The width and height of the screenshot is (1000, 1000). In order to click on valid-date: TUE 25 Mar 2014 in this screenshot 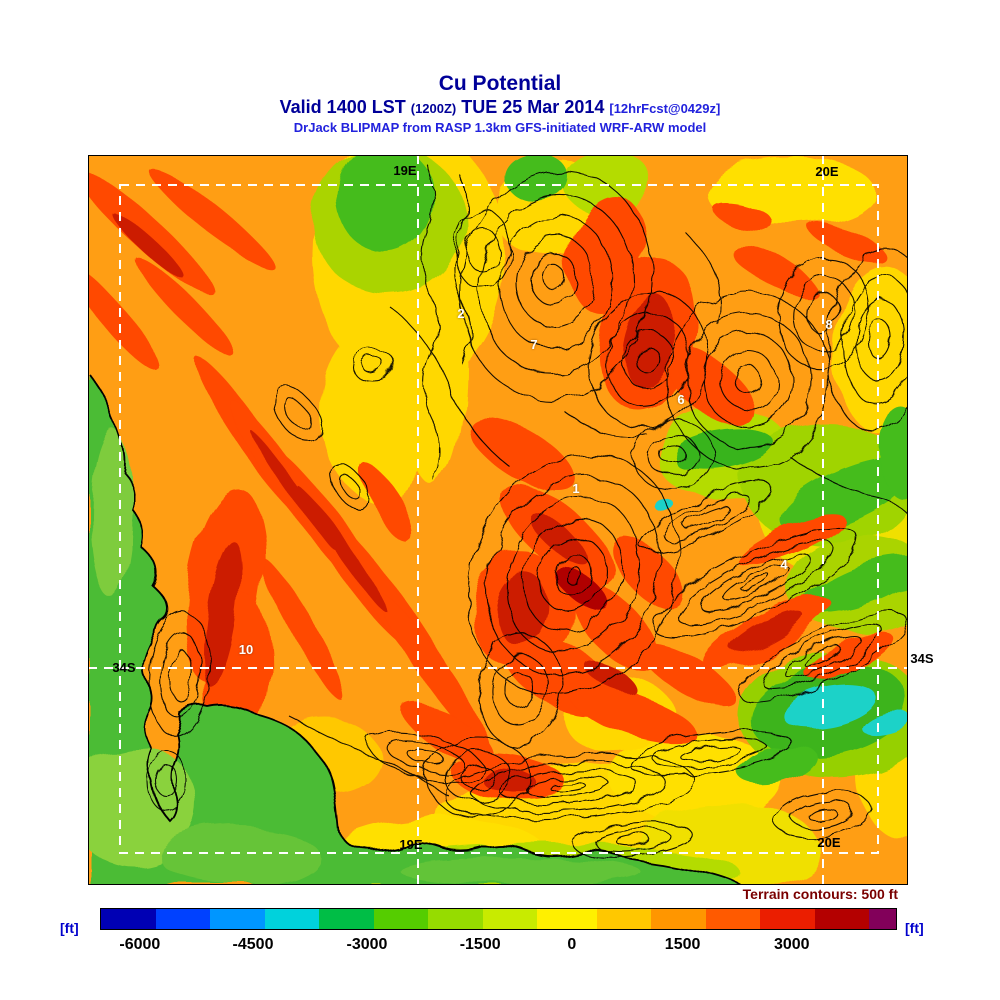, I will do `click(533, 107)`.